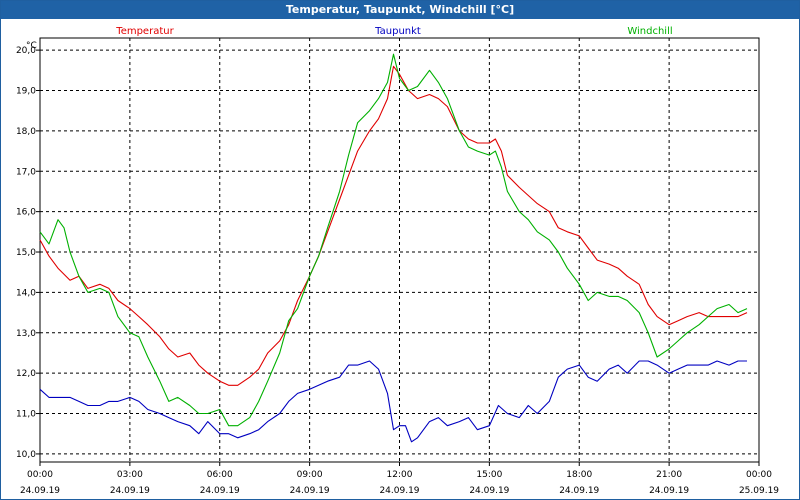  What do you see at coordinates (393, 401) in the screenshot?
I see `series-line-taupunkt` at bounding box center [393, 401].